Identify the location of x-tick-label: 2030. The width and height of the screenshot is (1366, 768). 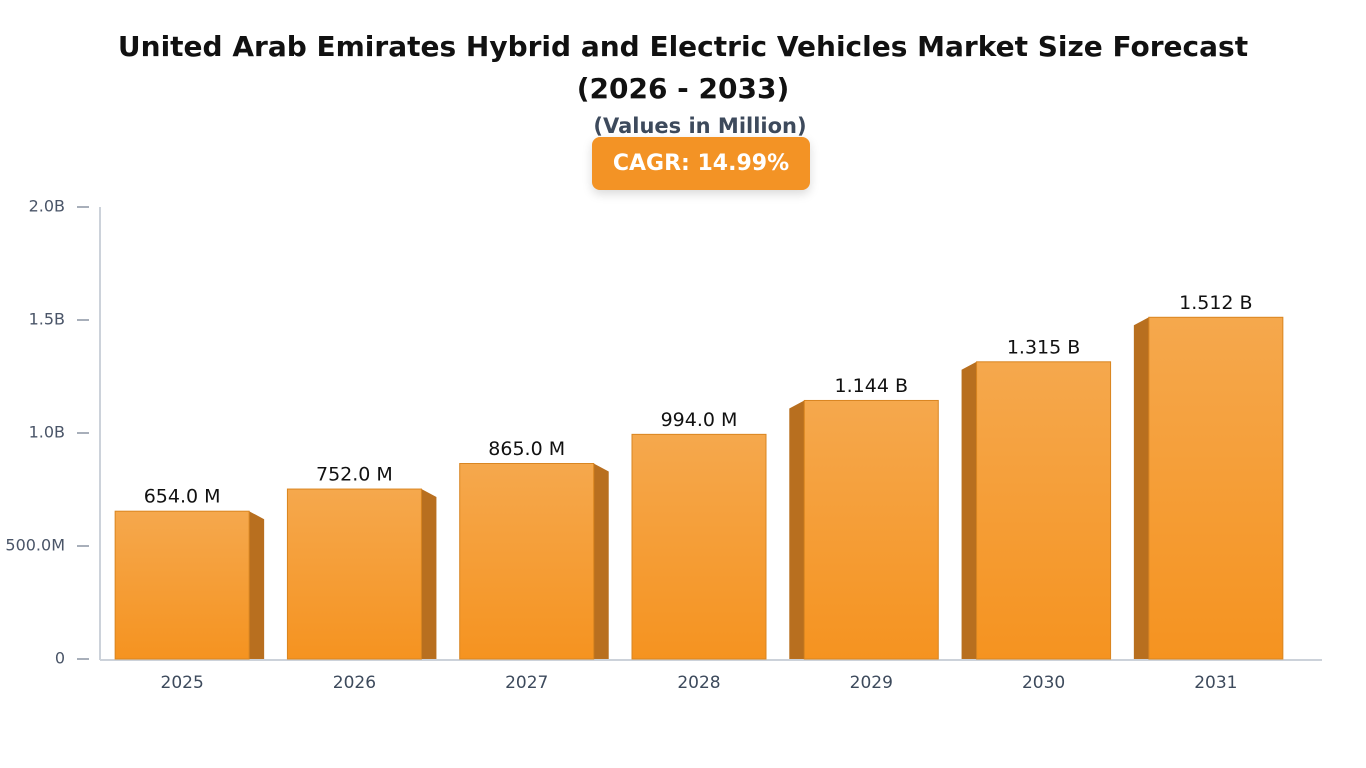
(1043, 683).